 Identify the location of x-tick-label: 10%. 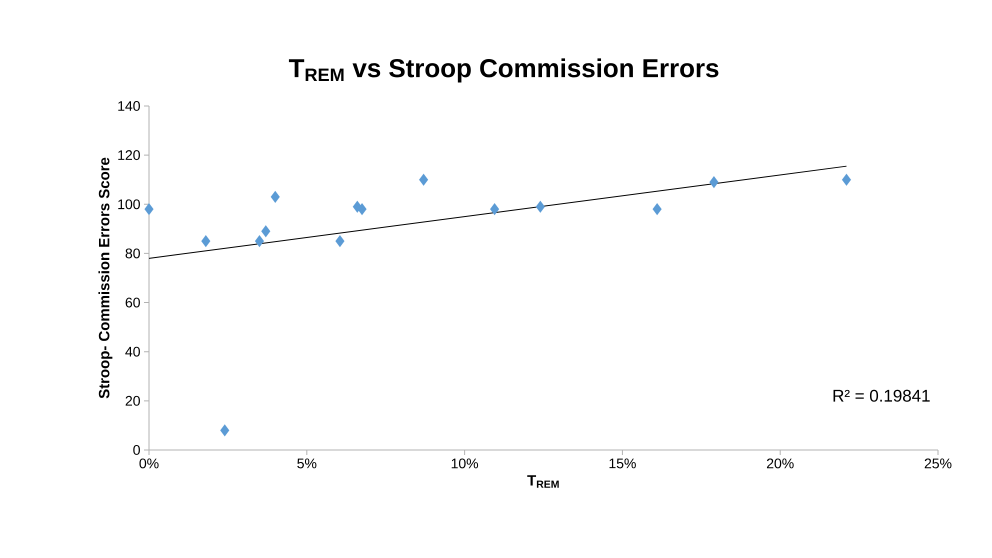
(465, 463).